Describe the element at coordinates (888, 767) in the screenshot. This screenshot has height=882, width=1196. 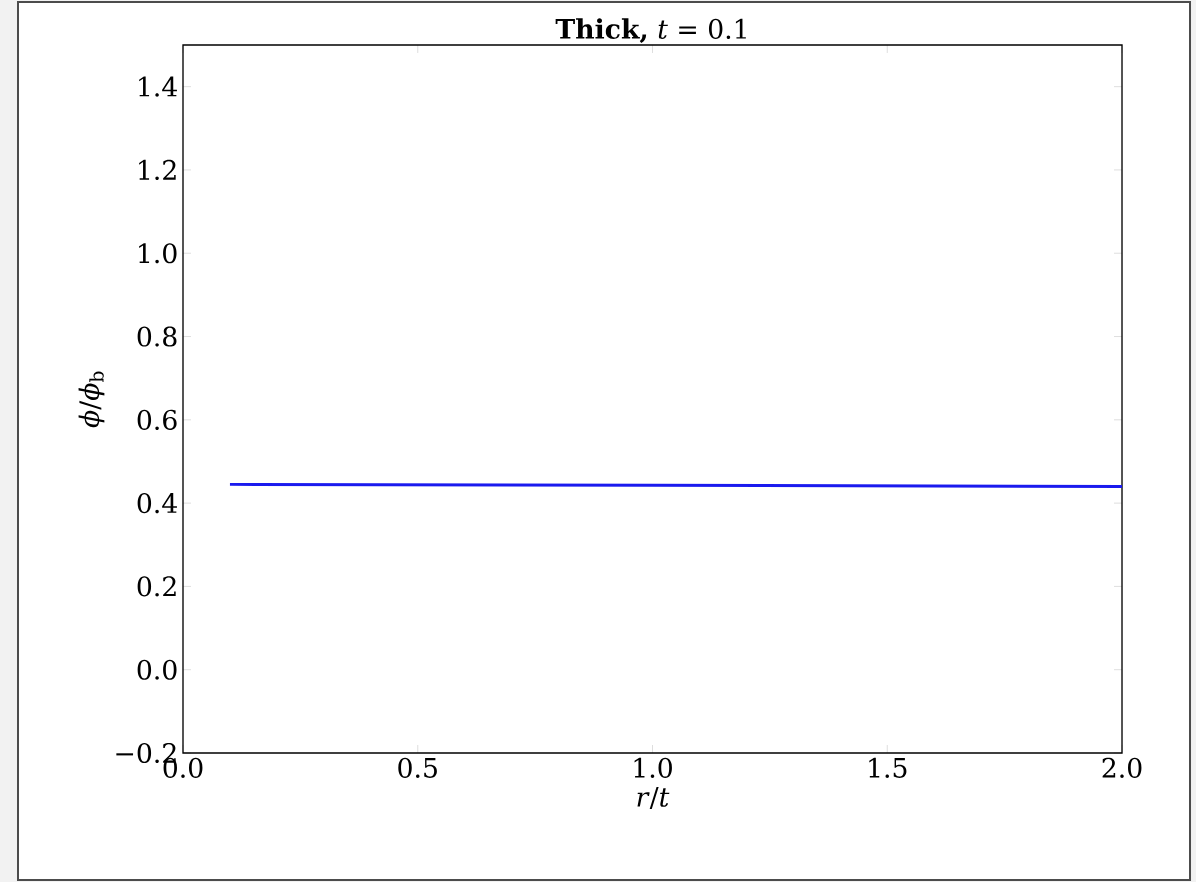
I see `x-tick-label: 1.5` at that location.